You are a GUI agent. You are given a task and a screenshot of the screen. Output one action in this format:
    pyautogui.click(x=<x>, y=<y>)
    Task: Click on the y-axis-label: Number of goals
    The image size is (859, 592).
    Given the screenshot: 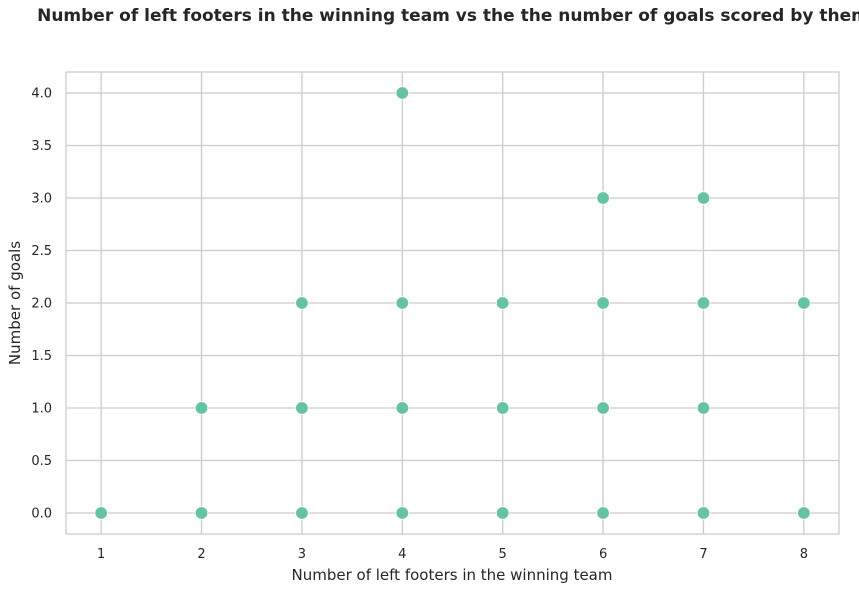 What is the action you would take?
    pyautogui.click(x=15, y=303)
    